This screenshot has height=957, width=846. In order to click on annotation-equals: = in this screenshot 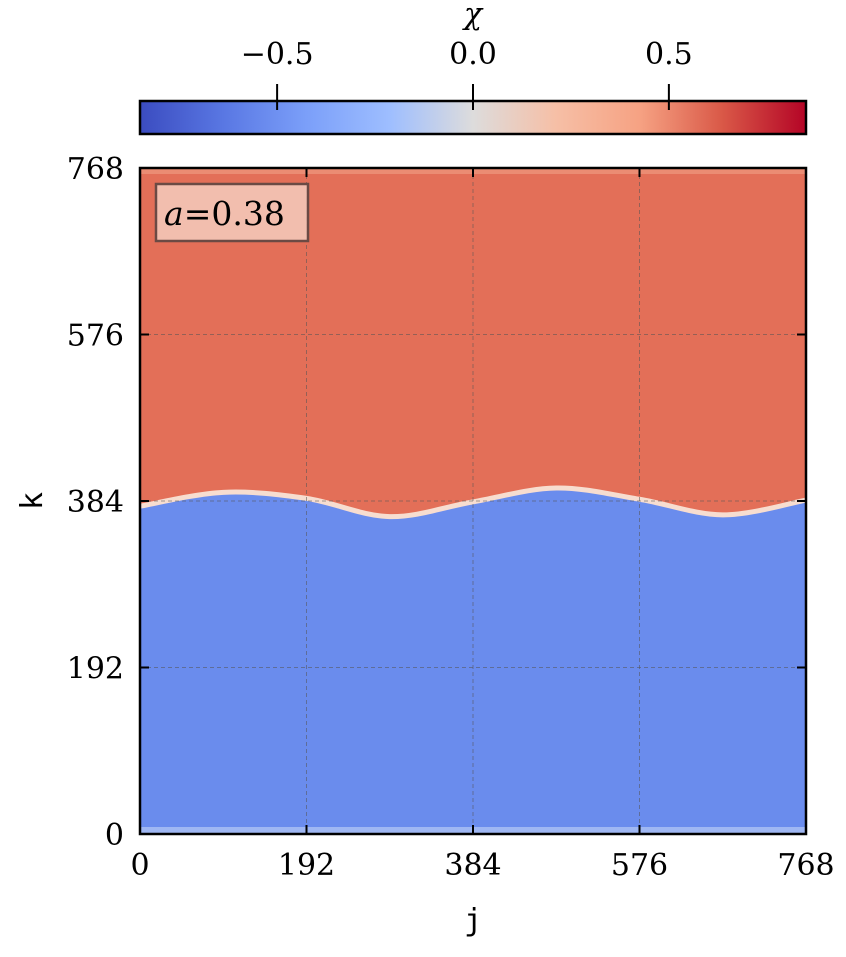, I will do `click(198, 213)`.